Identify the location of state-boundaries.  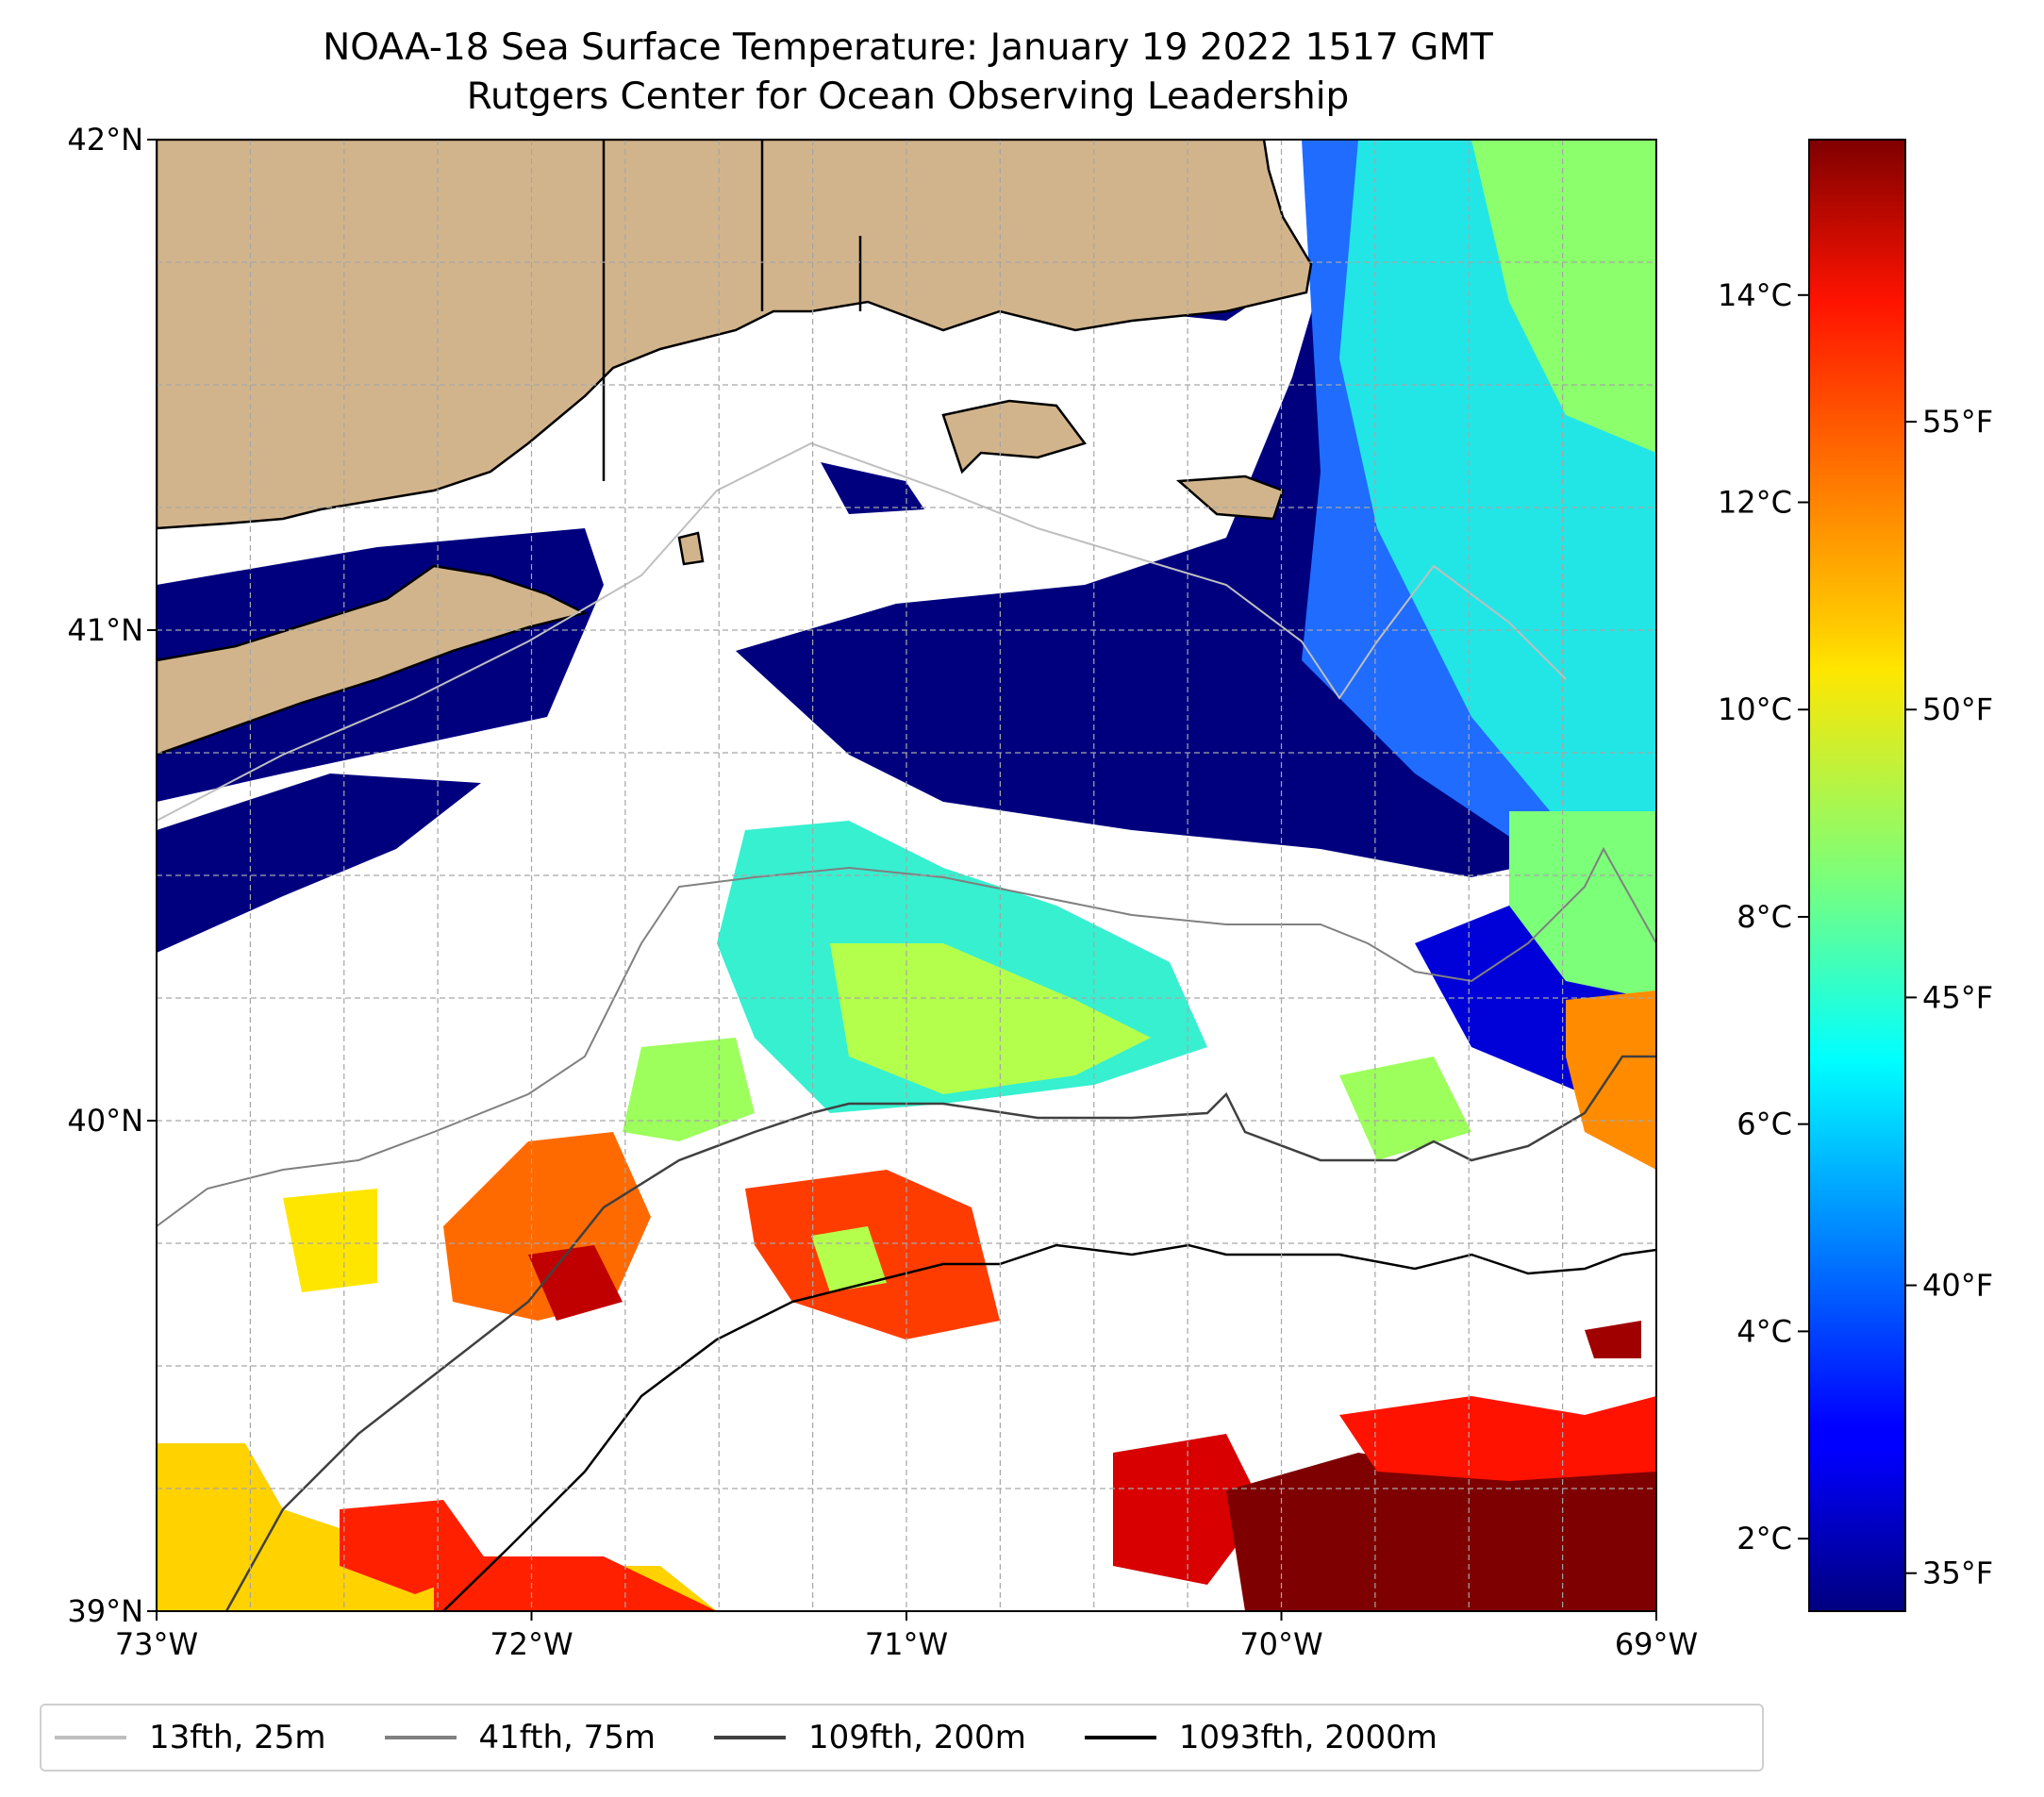
(732, 310).